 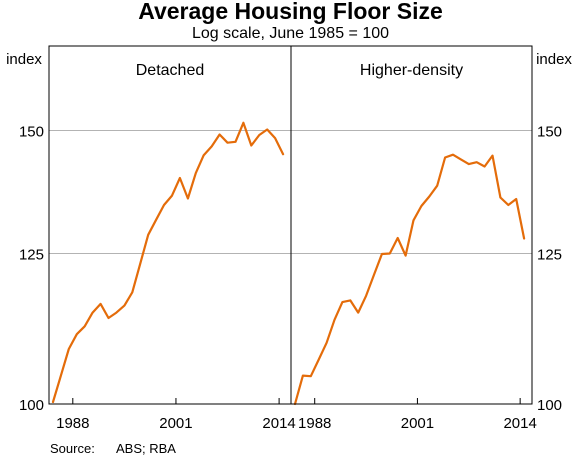 I want to click on y-tick-label-left: 125, so click(x=31, y=254).